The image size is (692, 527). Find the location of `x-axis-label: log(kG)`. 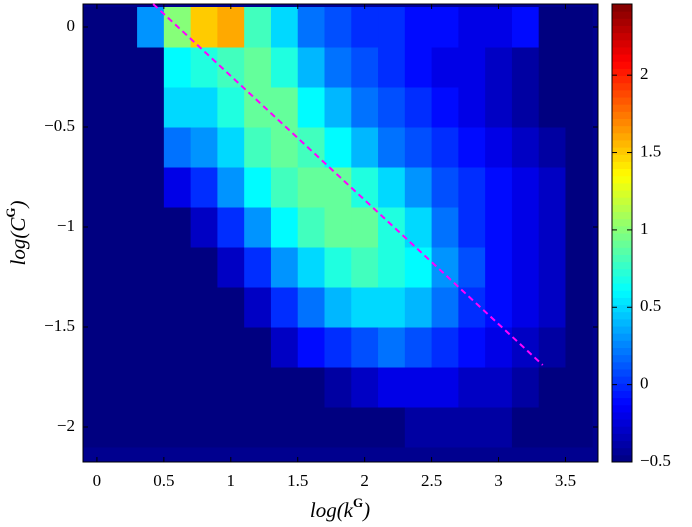

x-axis-label: log(kG) is located at coordinates (340, 508).